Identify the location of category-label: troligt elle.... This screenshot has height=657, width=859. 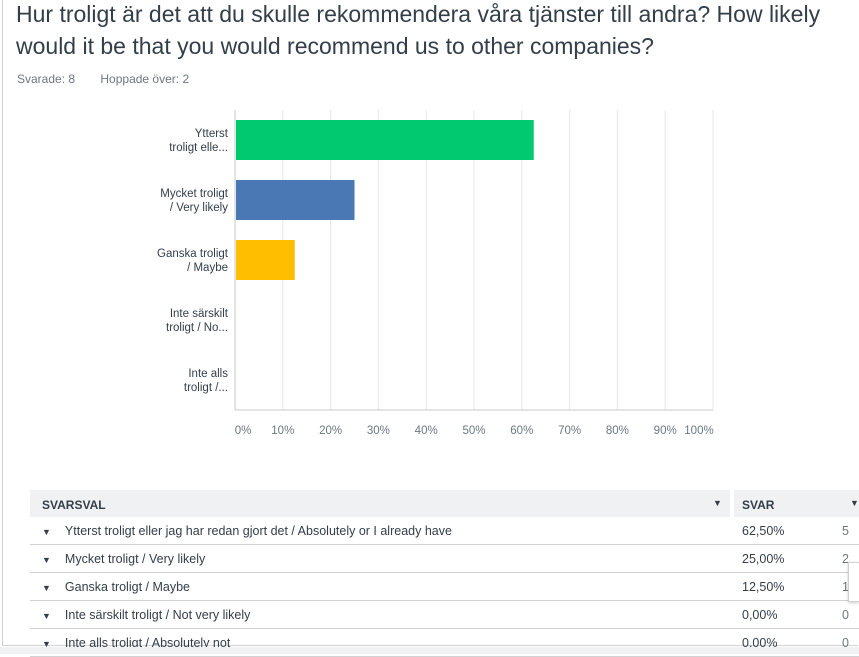
(198, 148).